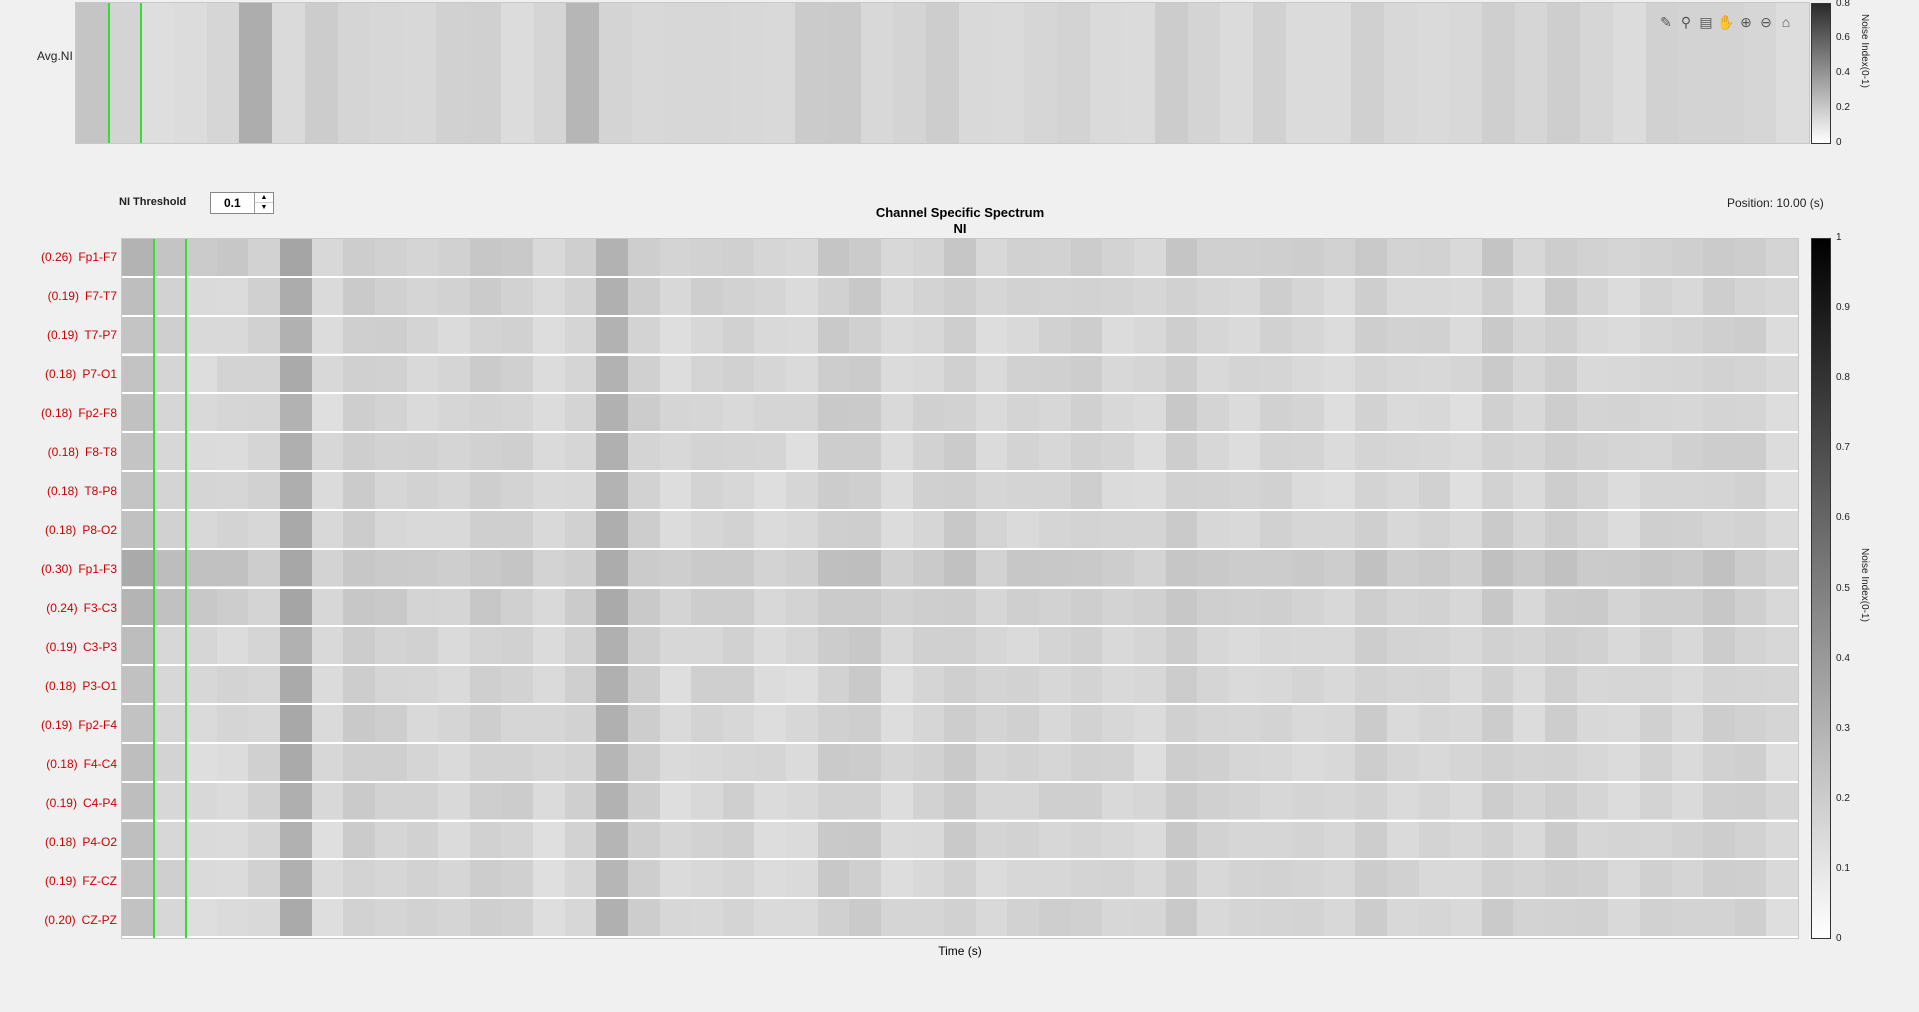 This screenshot has height=1012, width=1919. I want to click on channel-label: (0.18) F4-C4, so click(58, 764).